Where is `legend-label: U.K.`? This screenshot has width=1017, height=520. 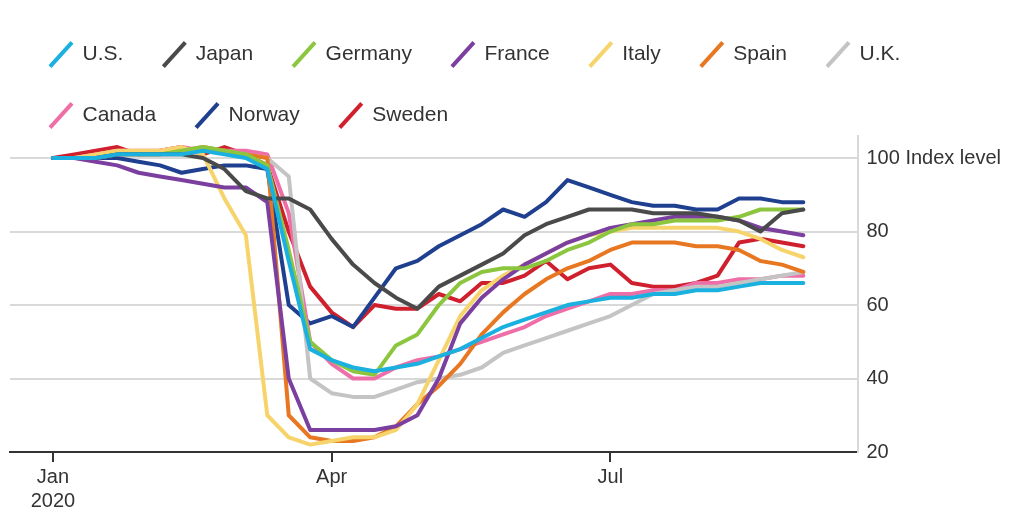 legend-label: U.K. is located at coordinates (880, 53).